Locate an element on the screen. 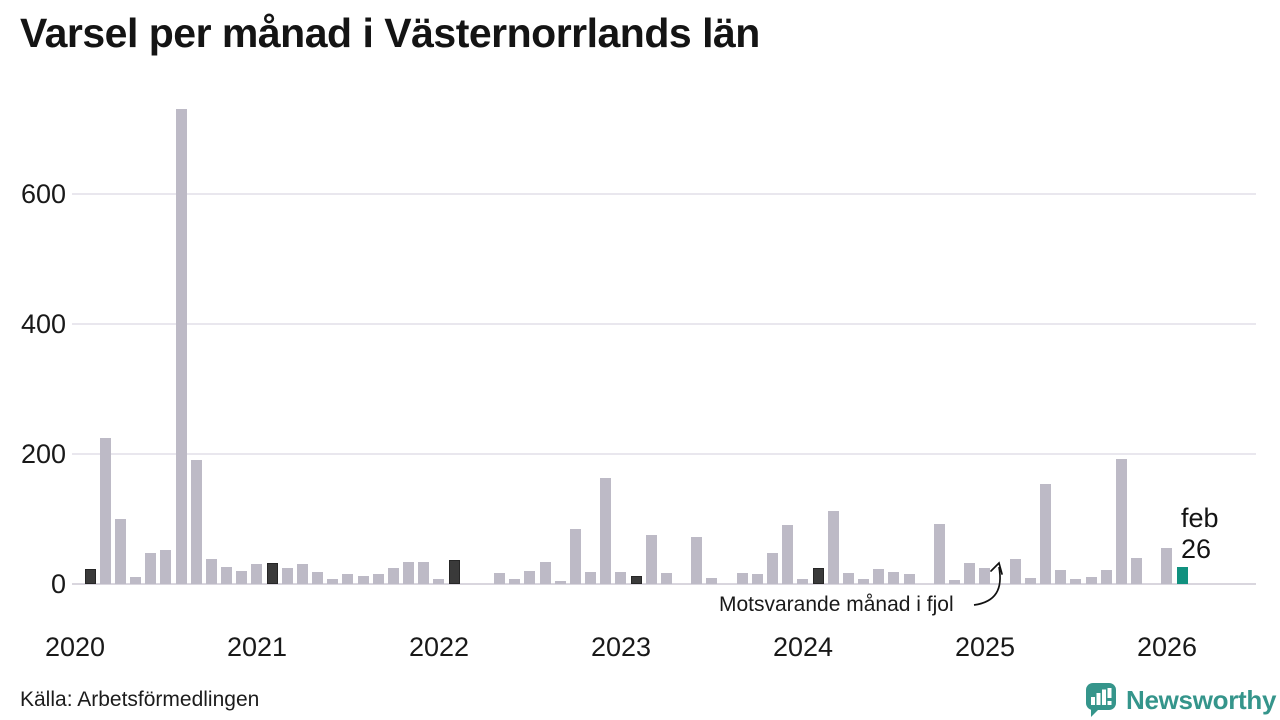  bar-aug-2025 is located at coordinates (1091, 580).